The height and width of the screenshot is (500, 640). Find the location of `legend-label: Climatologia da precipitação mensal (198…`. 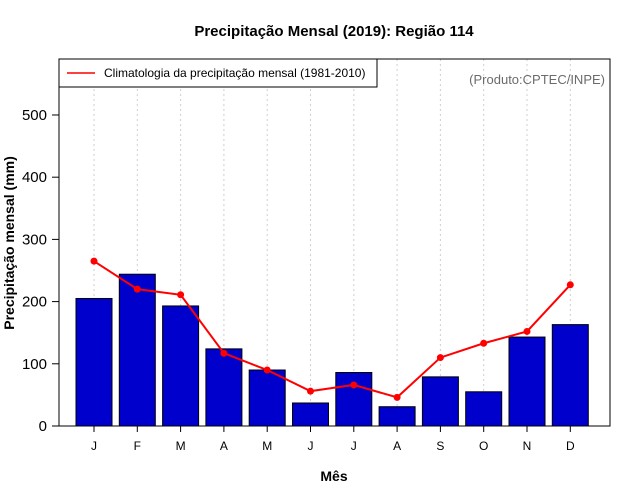

legend-label: Climatologia da precipitação mensal (198… is located at coordinates (234, 73).